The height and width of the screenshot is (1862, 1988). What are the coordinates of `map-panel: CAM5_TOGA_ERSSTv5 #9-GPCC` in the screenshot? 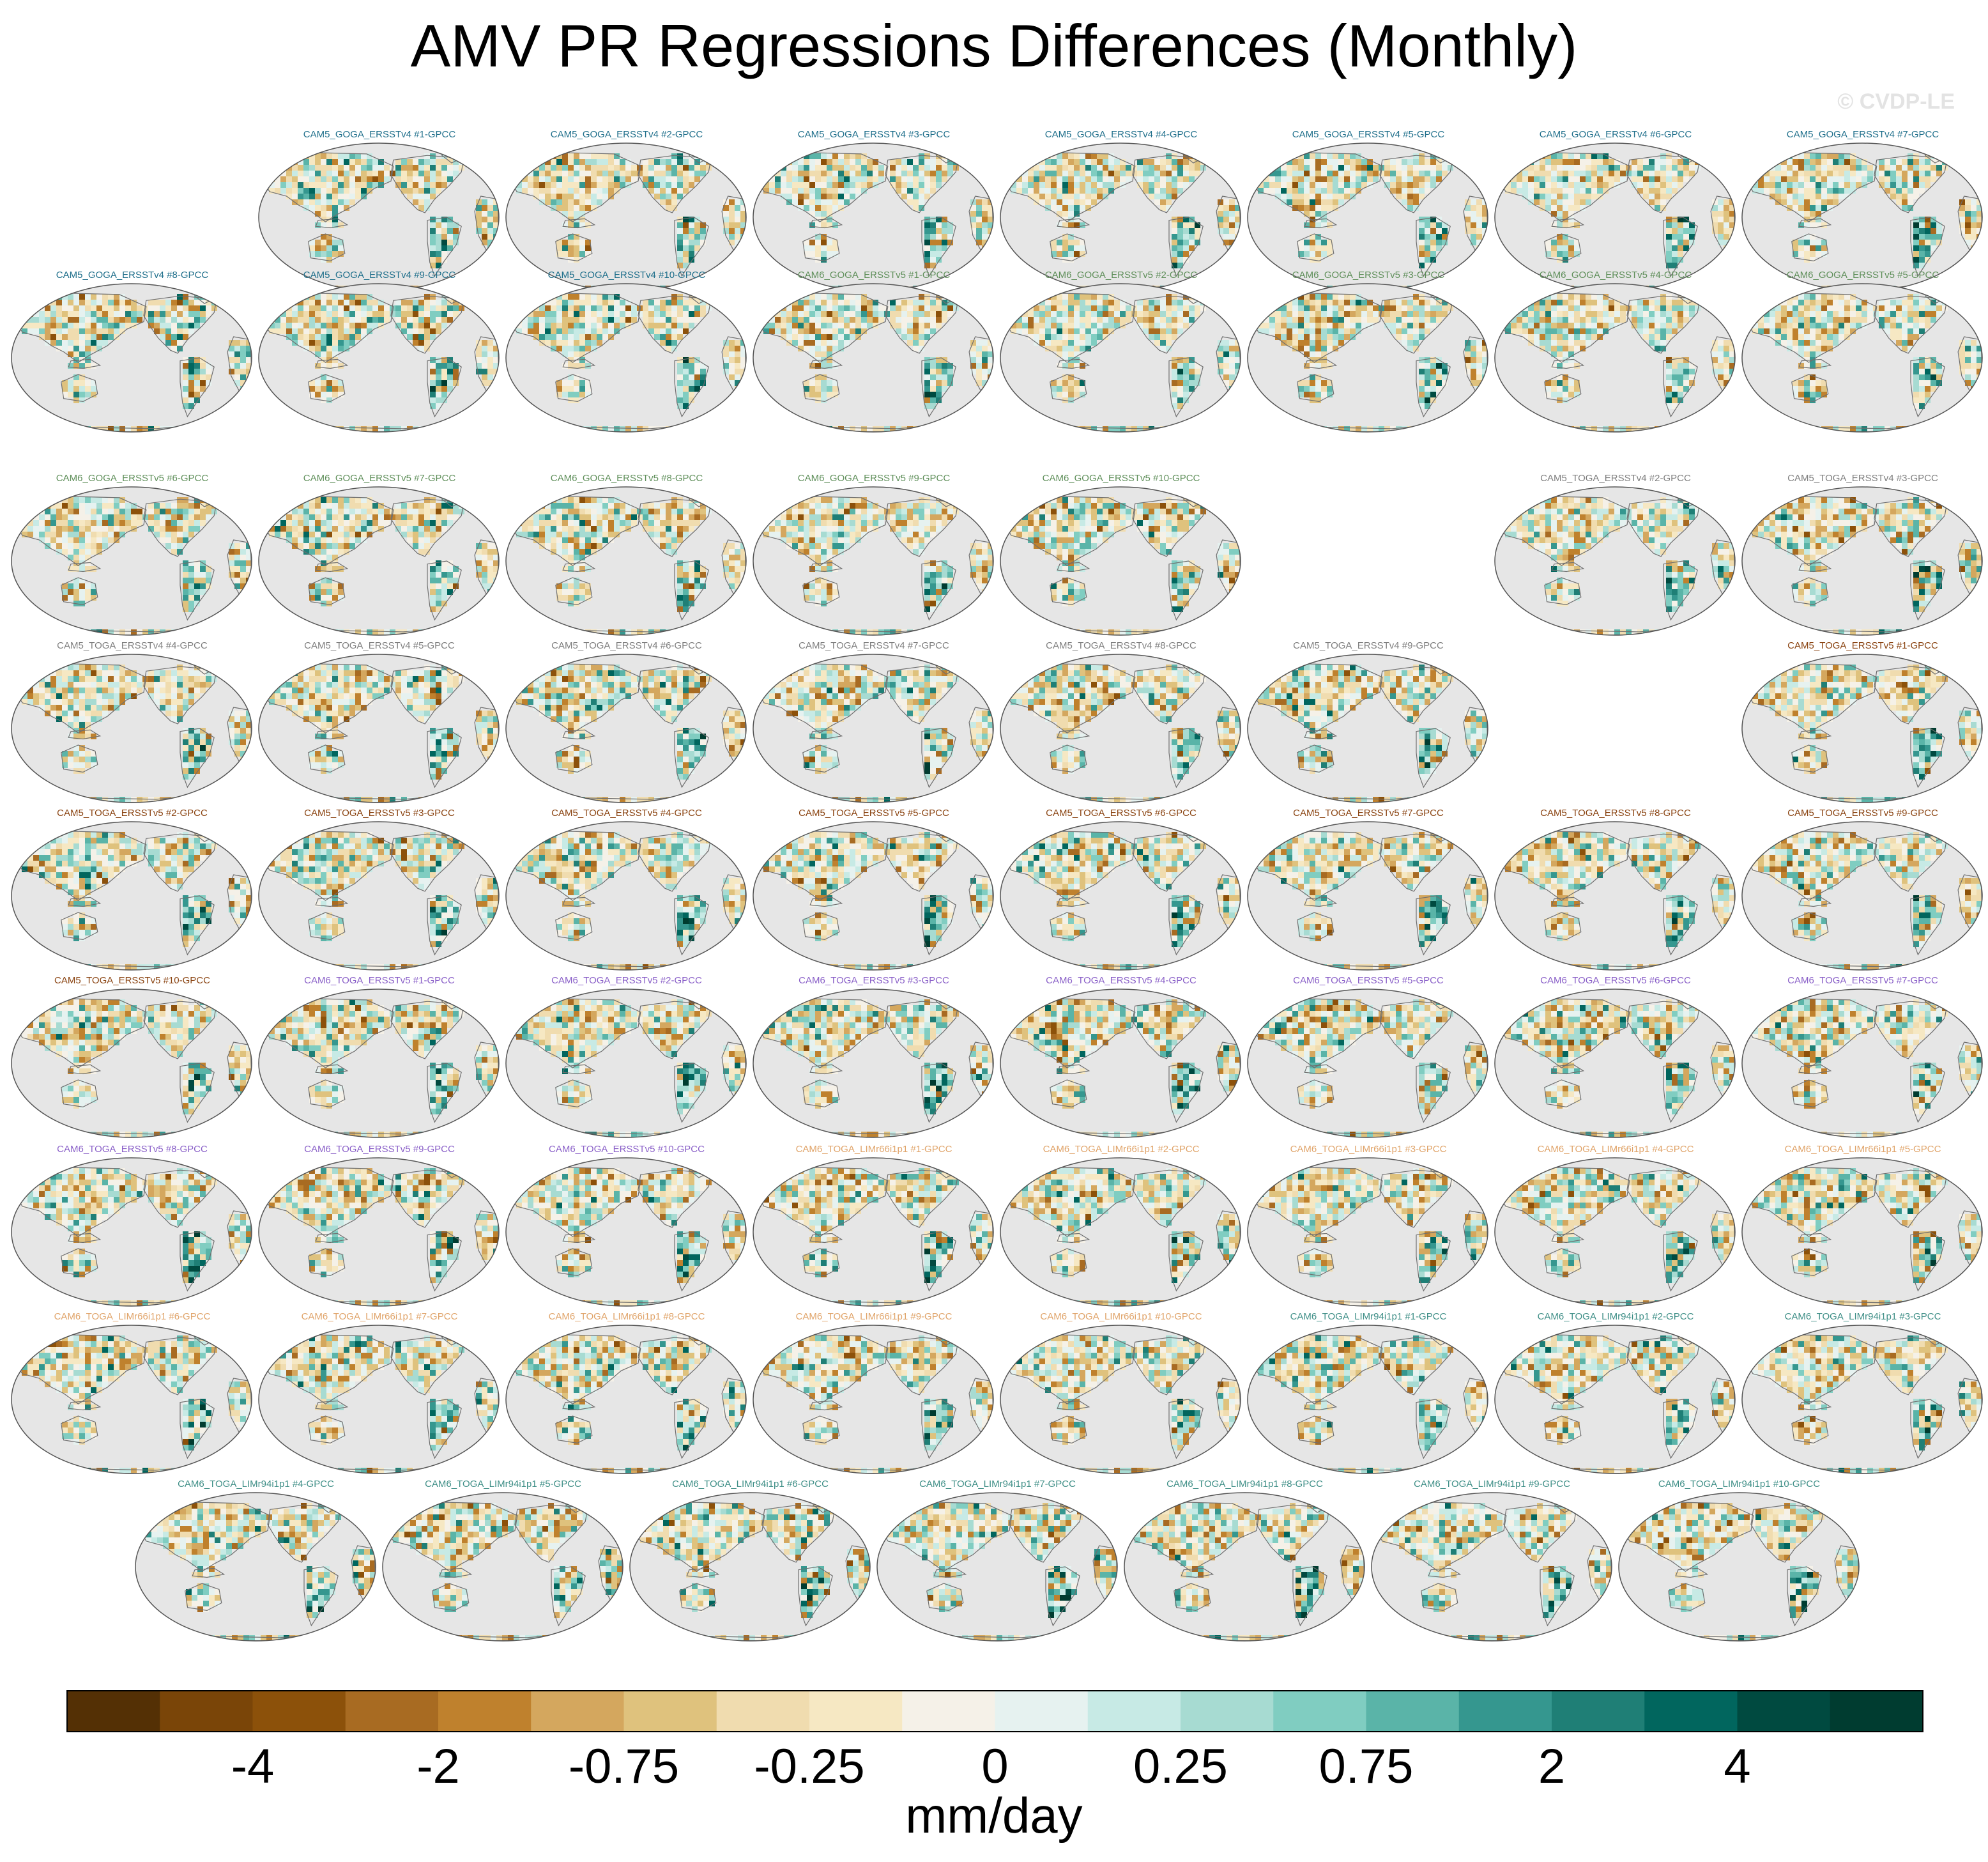 It's located at (1863, 891).